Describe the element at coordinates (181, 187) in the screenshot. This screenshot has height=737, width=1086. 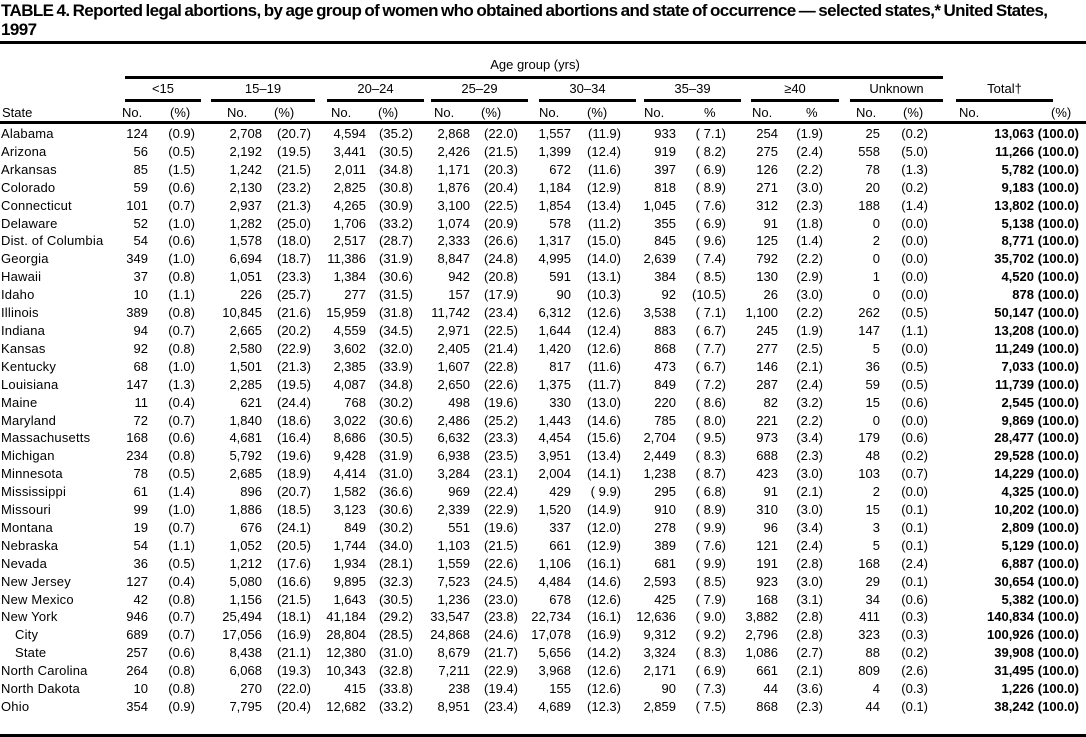
I see `lt15-percent: (0.6)` at that location.